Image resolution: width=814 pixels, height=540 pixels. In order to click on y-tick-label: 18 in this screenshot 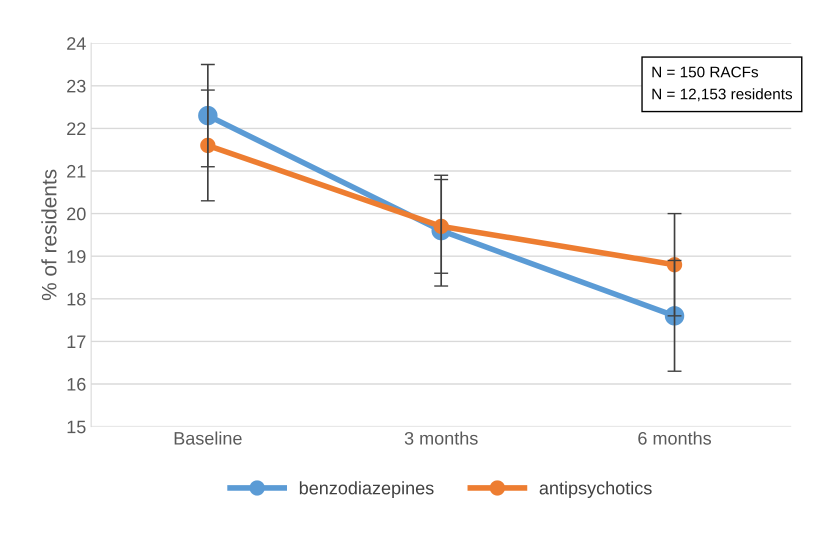, I will do `click(77, 299)`.